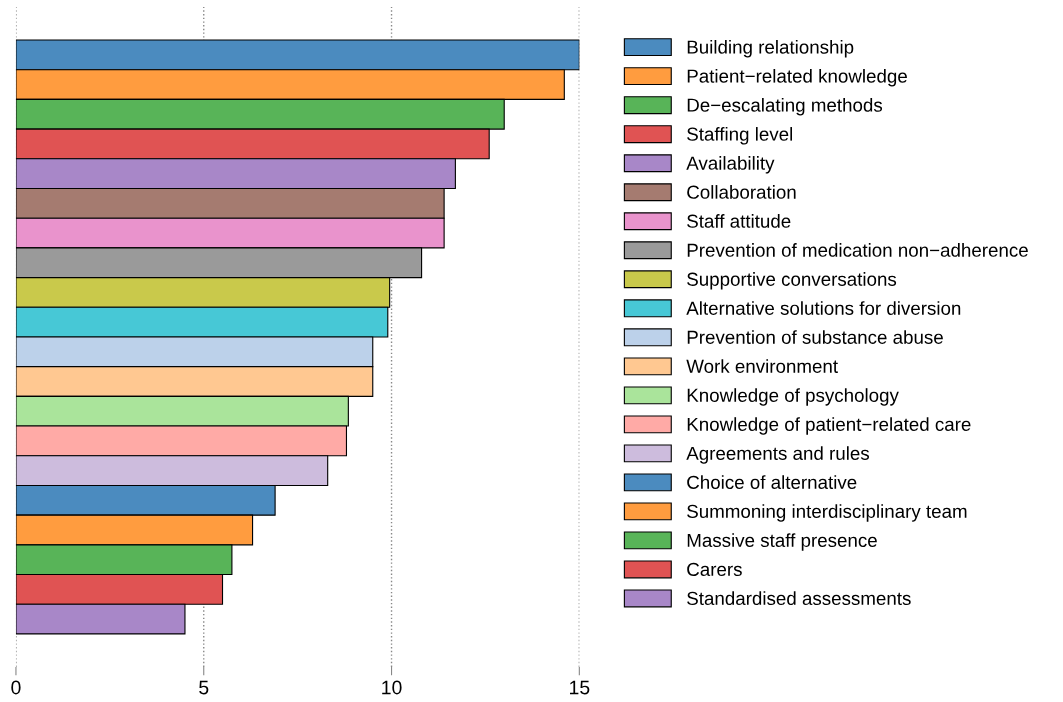  What do you see at coordinates (714, 569) in the screenshot?
I see `legend-label: Carers` at bounding box center [714, 569].